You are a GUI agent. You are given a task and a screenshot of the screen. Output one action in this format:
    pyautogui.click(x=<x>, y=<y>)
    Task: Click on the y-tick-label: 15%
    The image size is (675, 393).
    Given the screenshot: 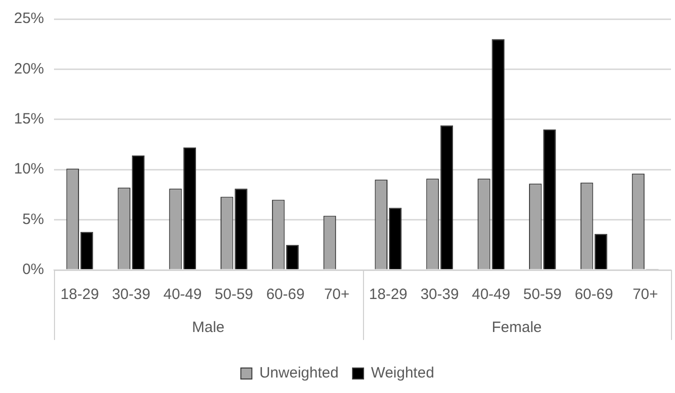 What is the action you would take?
    pyautogui.click(x=29, y=119)
    